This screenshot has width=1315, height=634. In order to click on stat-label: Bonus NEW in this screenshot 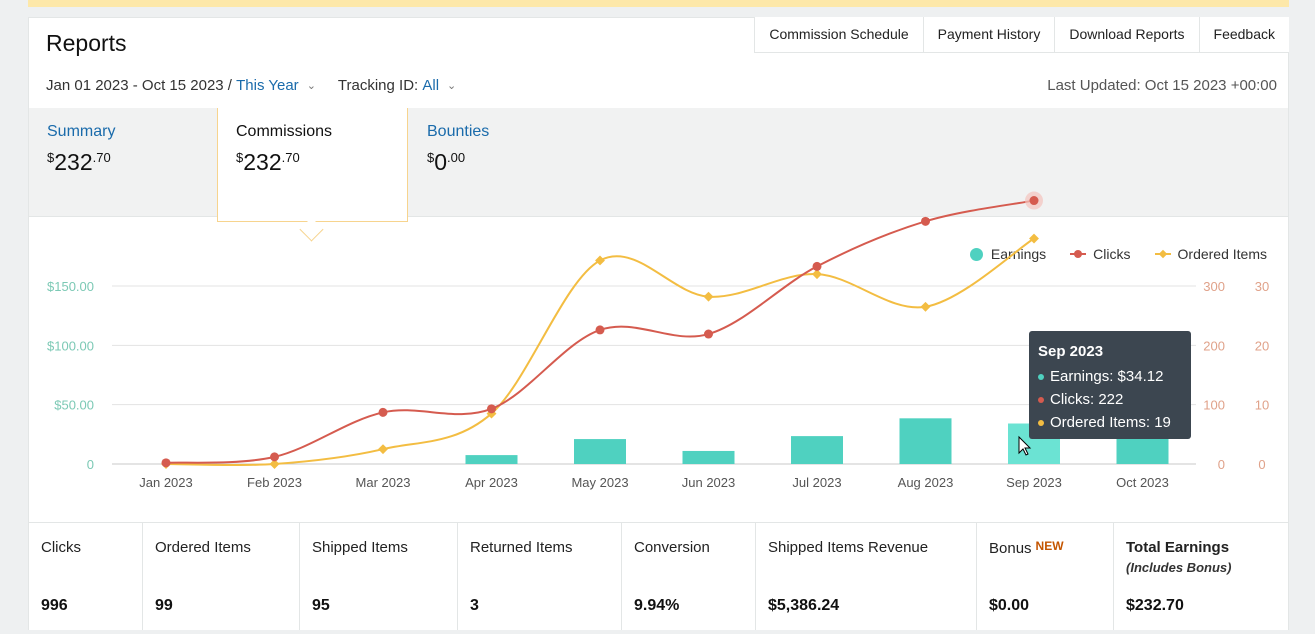, I will do `click(1026, 548)`.